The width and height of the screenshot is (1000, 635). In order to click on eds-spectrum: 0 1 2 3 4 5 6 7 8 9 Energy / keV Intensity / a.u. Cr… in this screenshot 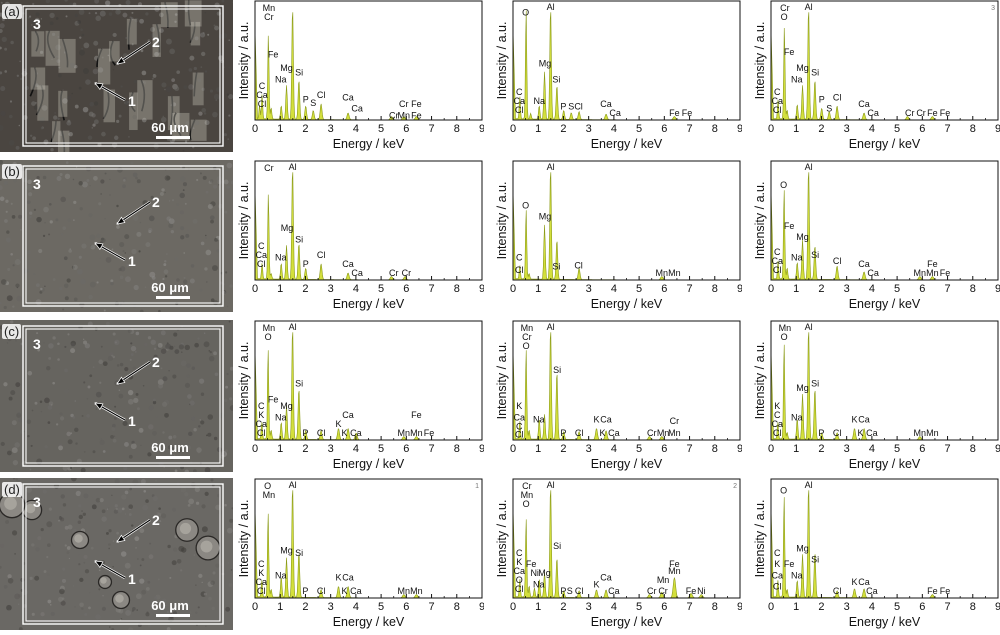, I will do `click(876, 78)`.